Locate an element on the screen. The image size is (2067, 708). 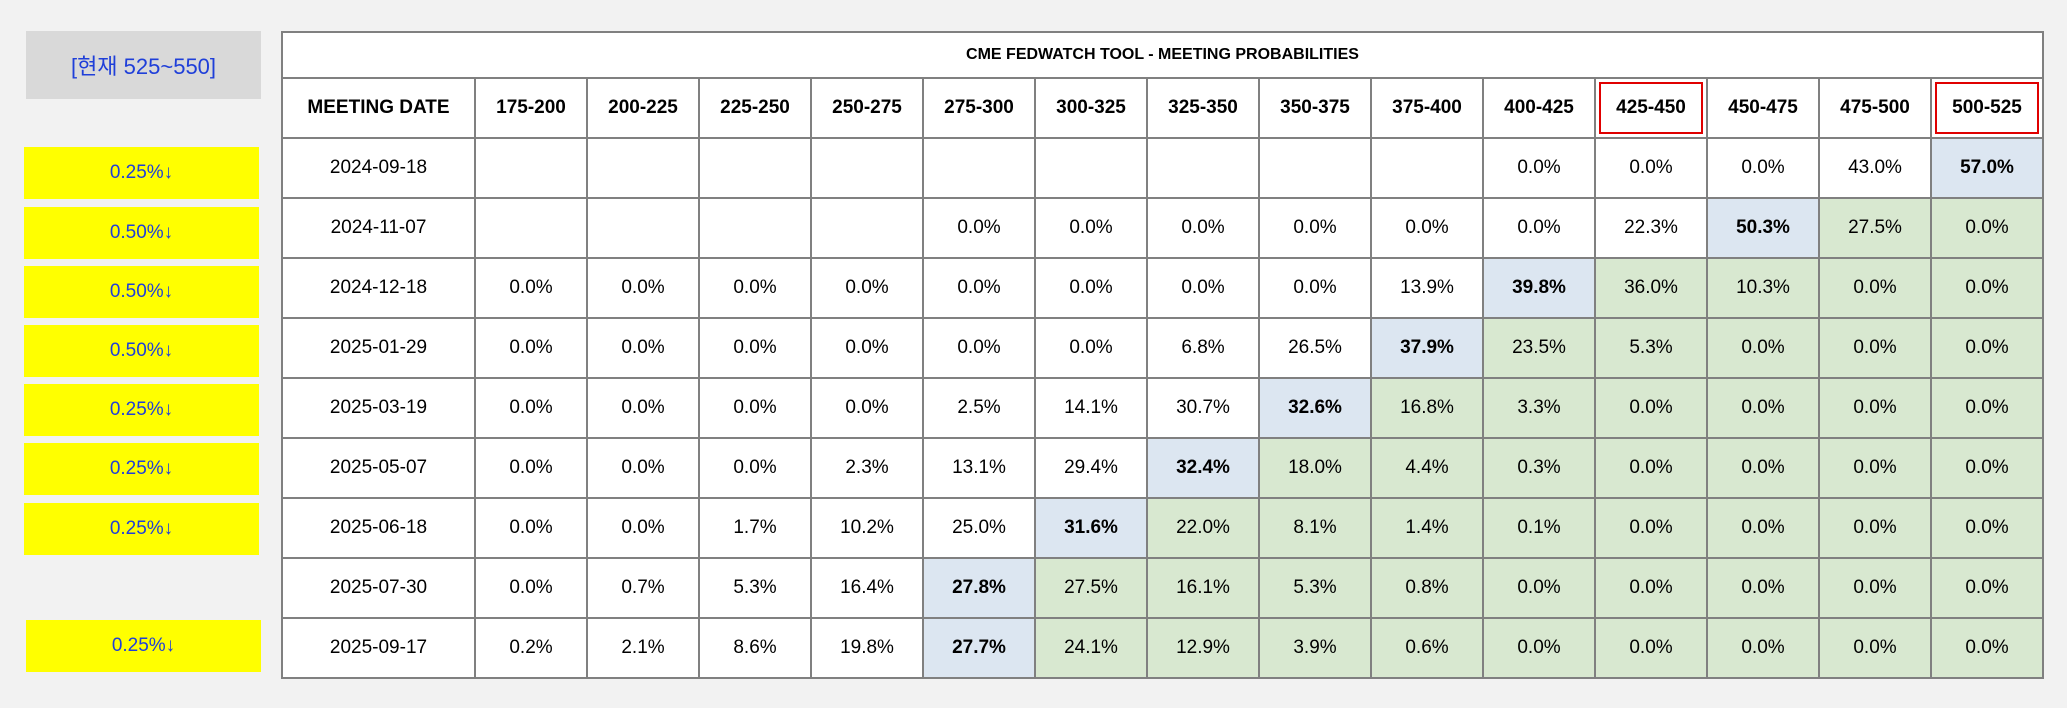
probability-cell: 24.1% is located at coordinates (1091, 648).